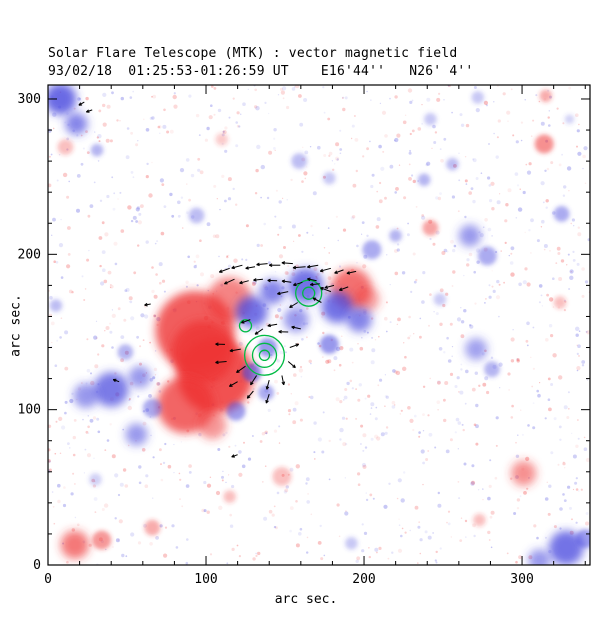  Describe the element at coordinates (306, 599) in the screenshot. I see `x-axis-label: arc sec.` at that location.